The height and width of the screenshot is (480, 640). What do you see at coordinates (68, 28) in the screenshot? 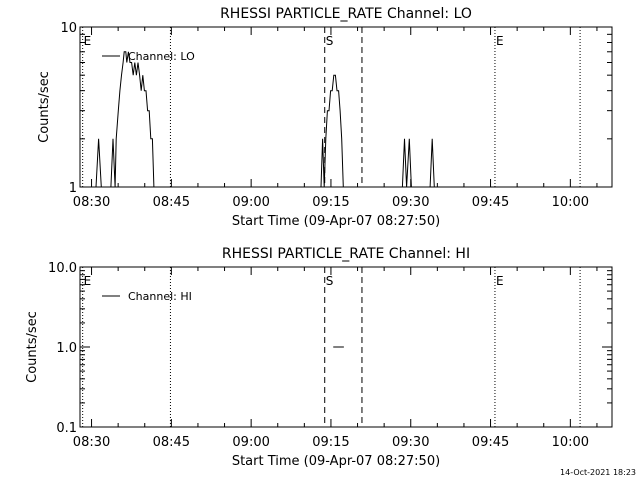
I see `y-tick-label: 10` at bounding box center [68, 28].